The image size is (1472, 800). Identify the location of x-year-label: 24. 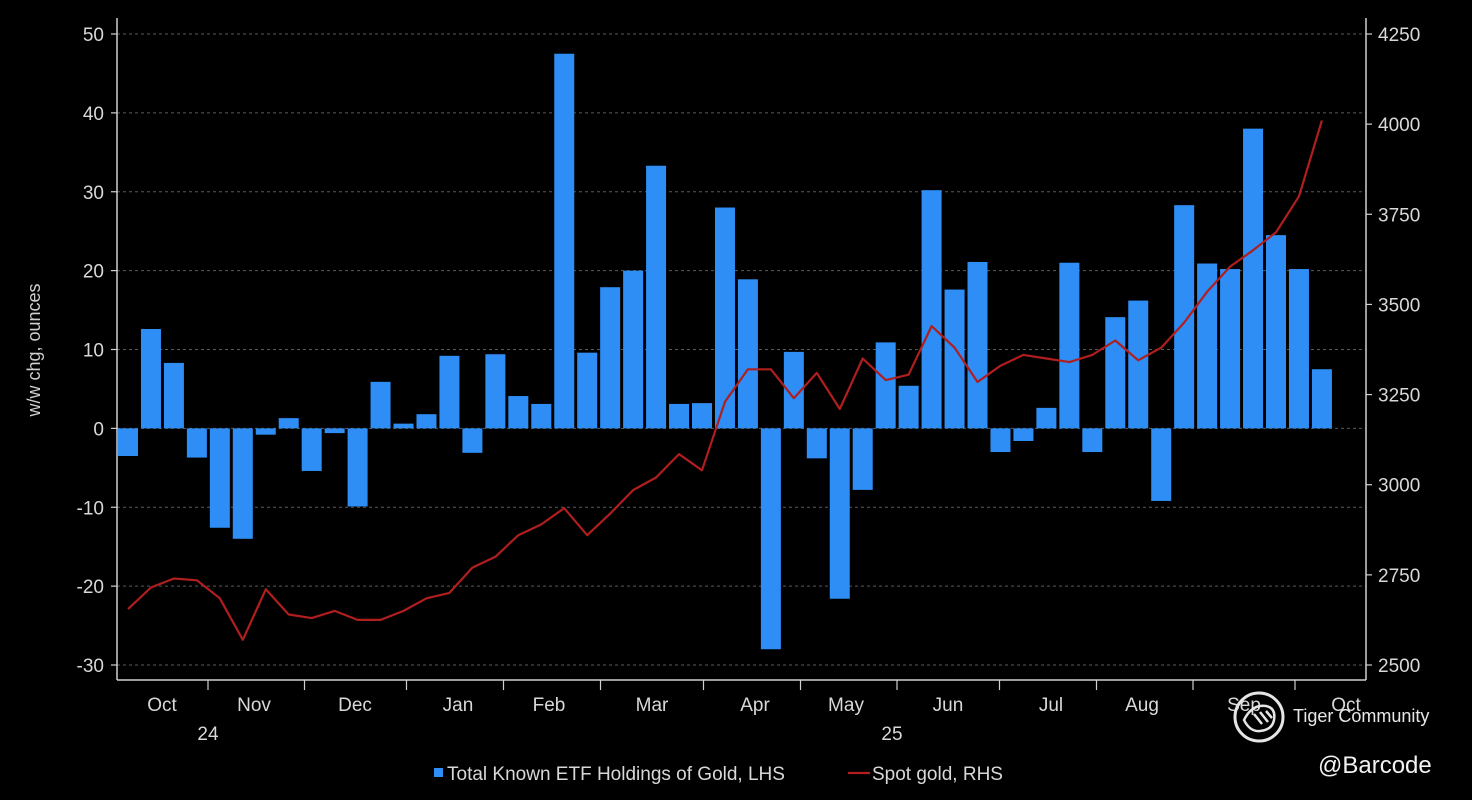
(208, 734).